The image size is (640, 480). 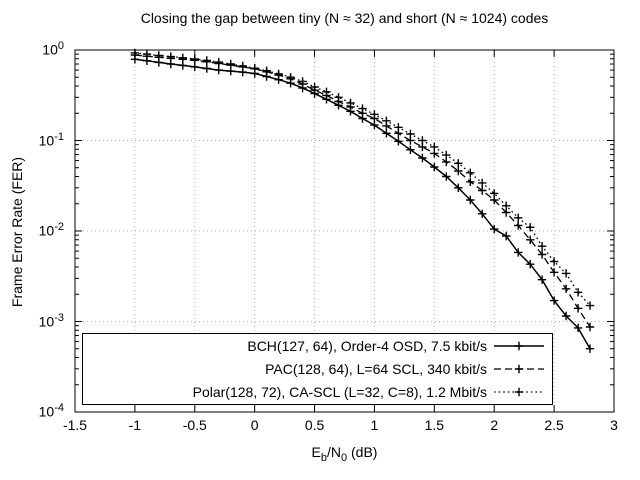 What do you see at coordinates (75, 425) in the screenshot?
I see `x-tick-label: -1.5` at bounding box center [75, 425].